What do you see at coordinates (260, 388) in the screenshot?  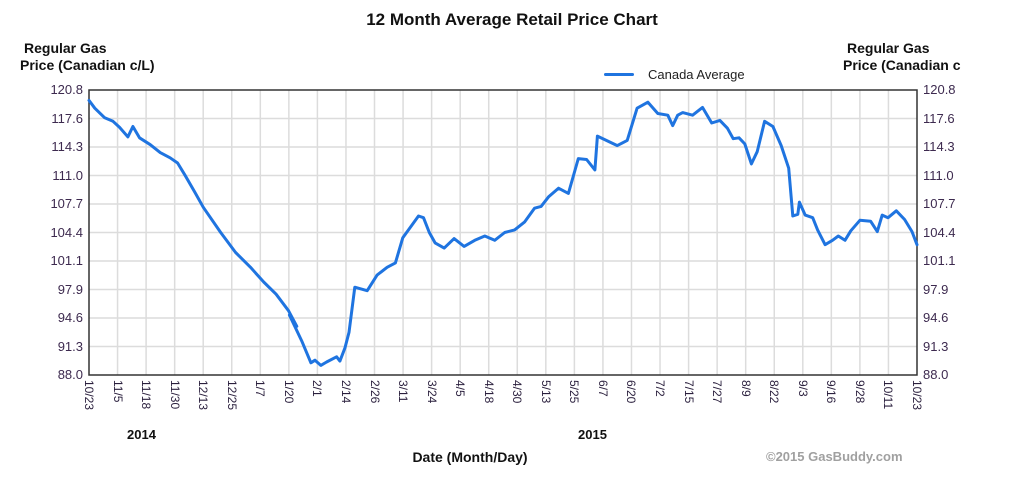 I see `x-tick-label: 1/7` at bounding box center [260, 388].